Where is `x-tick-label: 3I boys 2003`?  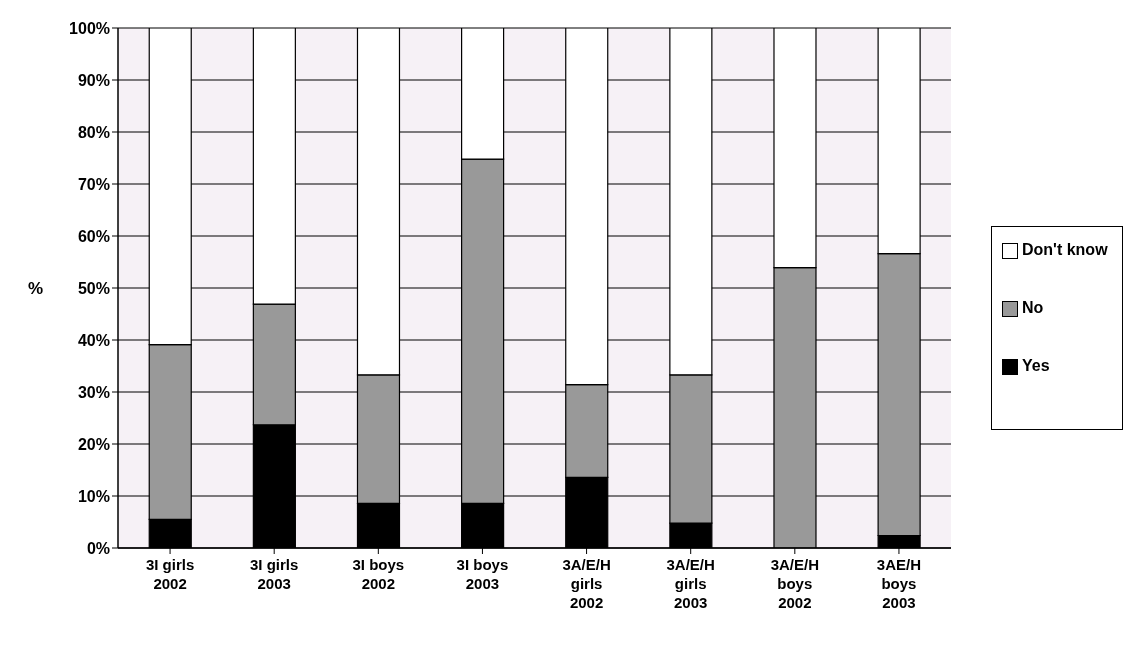
x-tick-label: 3I boys 2003 is located at coordinates (482, 574).